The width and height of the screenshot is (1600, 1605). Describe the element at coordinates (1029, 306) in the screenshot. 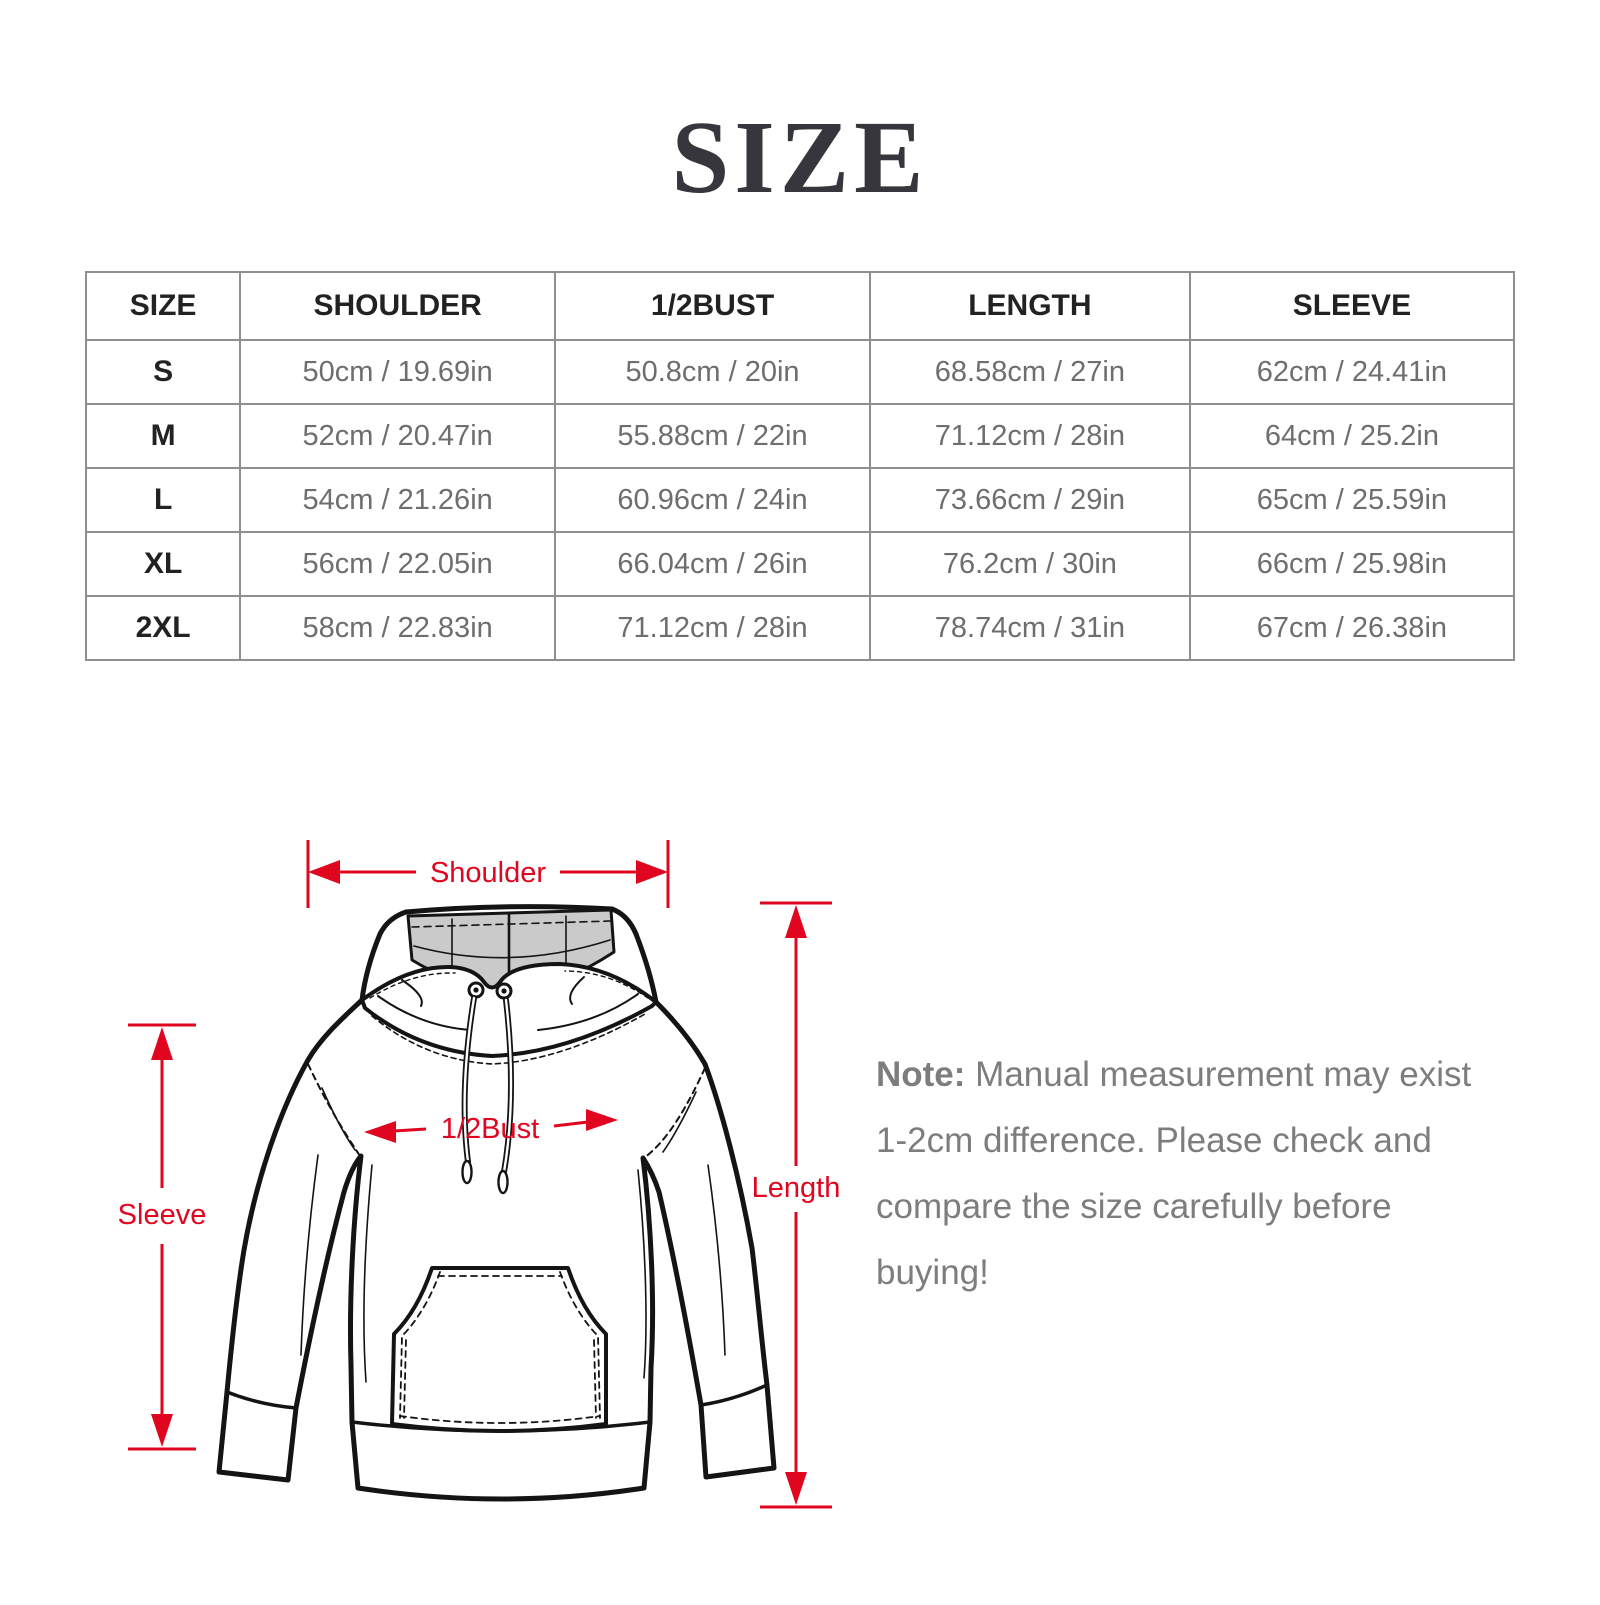

I see `header-length: LENGTH` at that location.